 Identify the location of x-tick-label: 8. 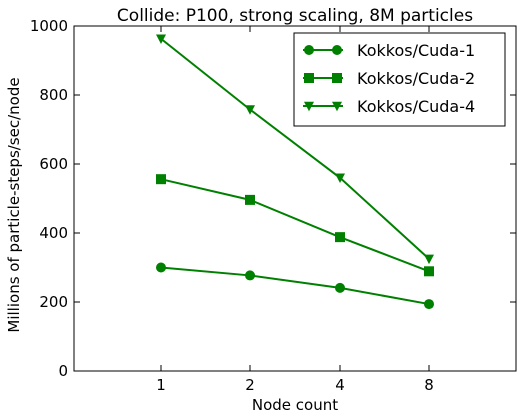
(429, 385).